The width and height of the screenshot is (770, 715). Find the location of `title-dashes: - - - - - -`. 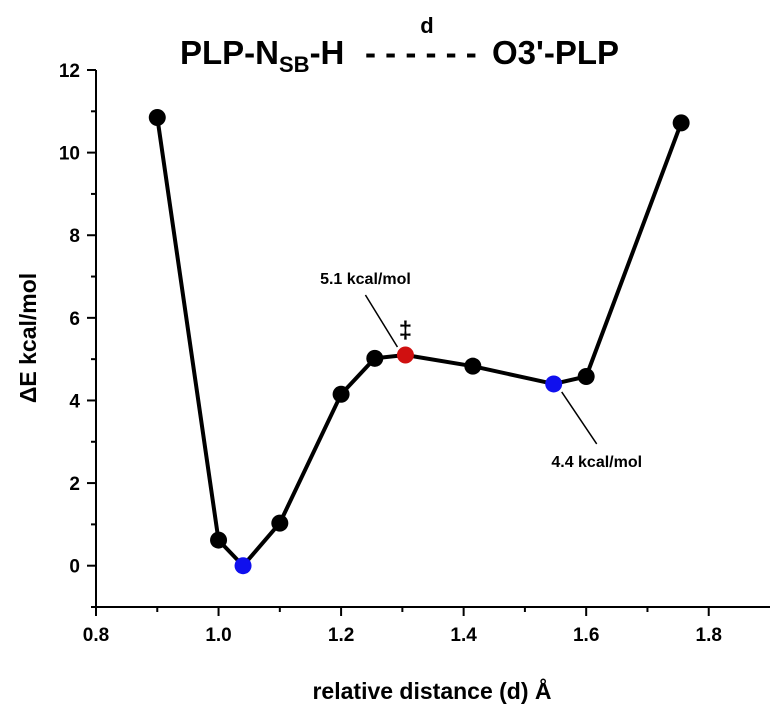

title-dashes: - - - - - - is located at coordinates (421, 52).